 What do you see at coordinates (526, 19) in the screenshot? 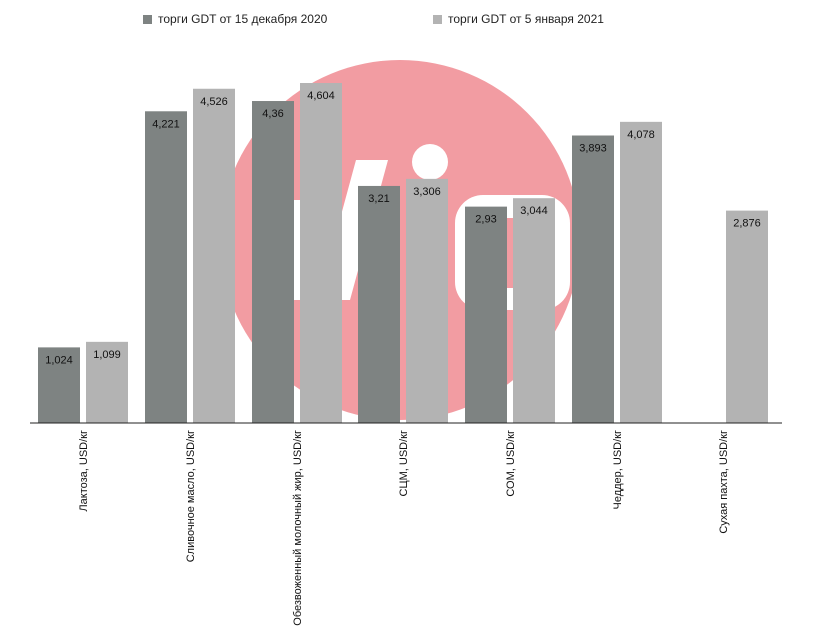
I see `legend-label-series-2: торги GDT от 5 января 2021` at bounding box center [526, 19].